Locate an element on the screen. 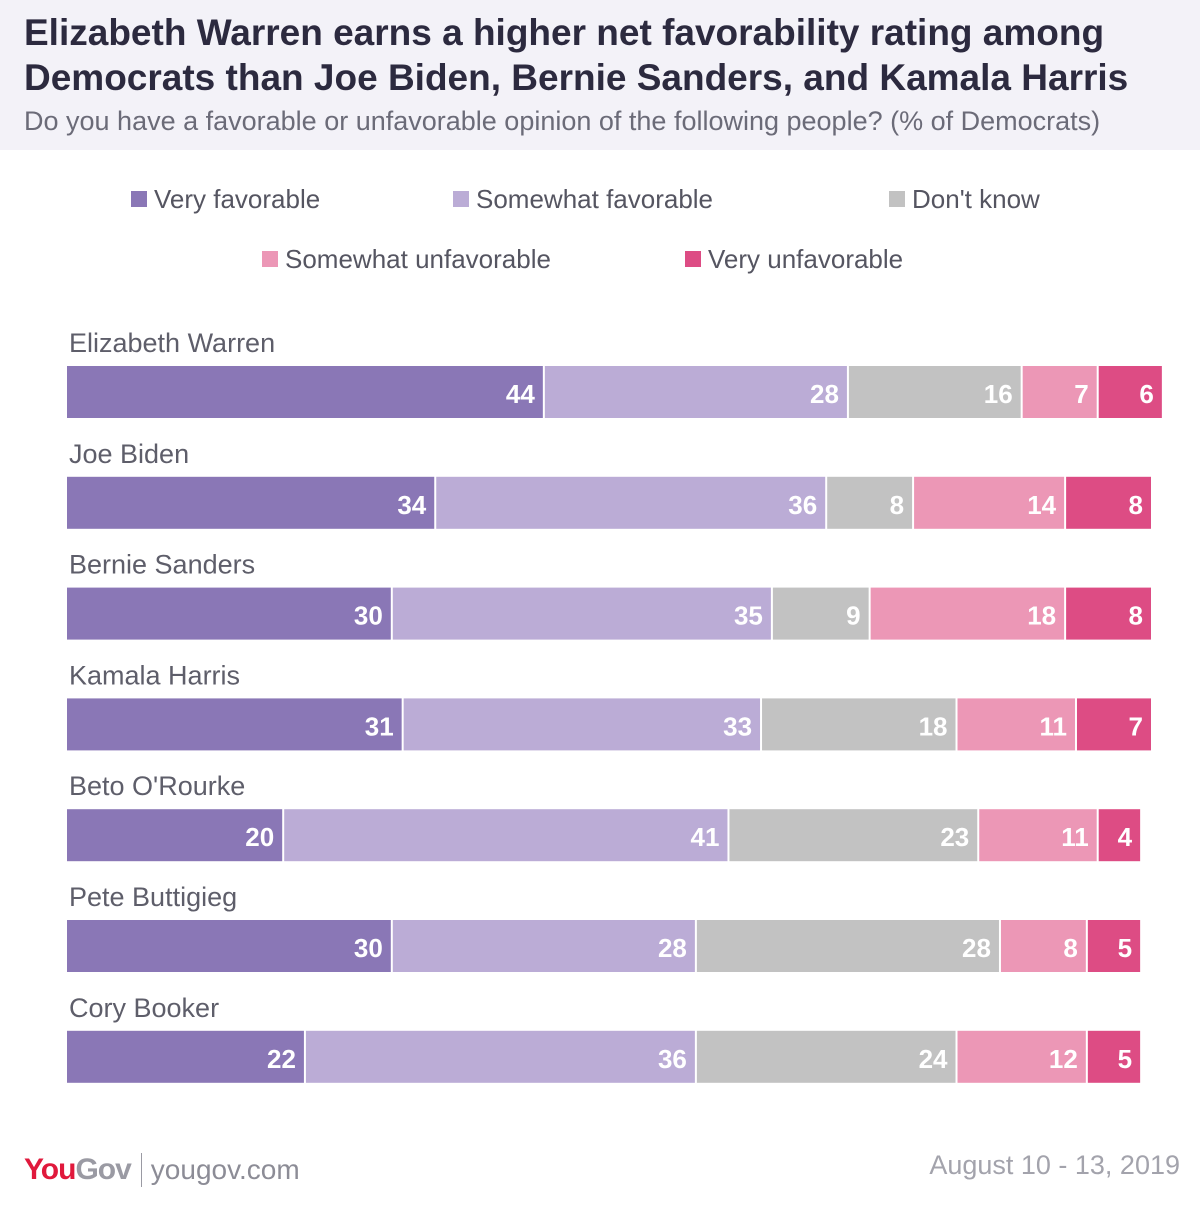  yougov-logo: YouGov is located at coordinates (78, 1170).